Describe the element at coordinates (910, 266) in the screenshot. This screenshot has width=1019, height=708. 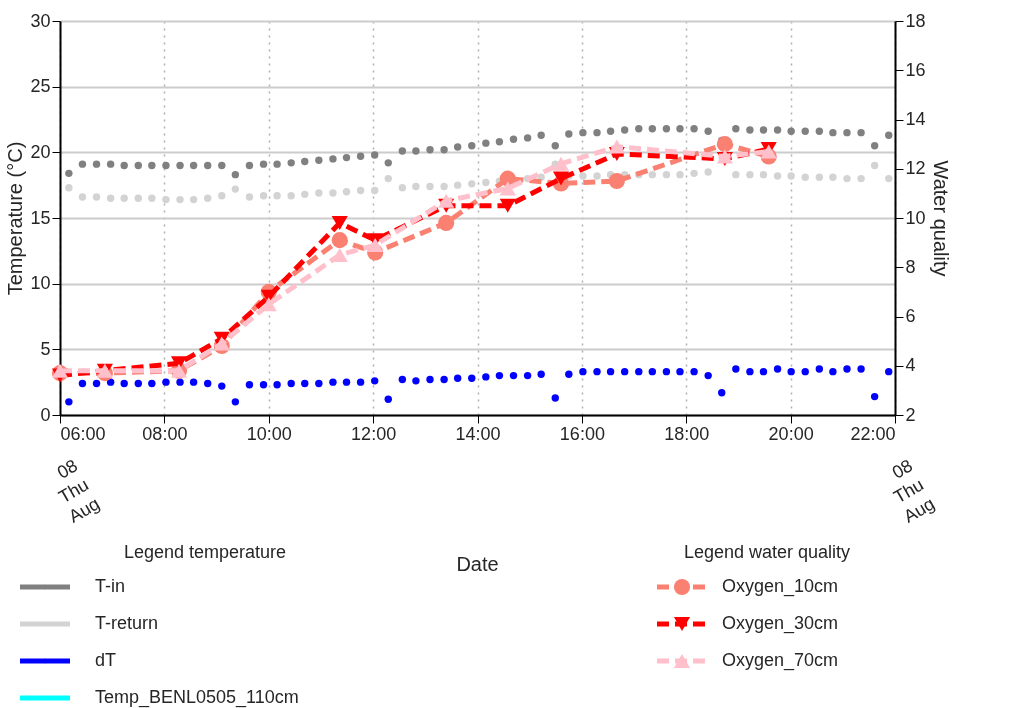
I see `y2-tick-label: 8` at that location.